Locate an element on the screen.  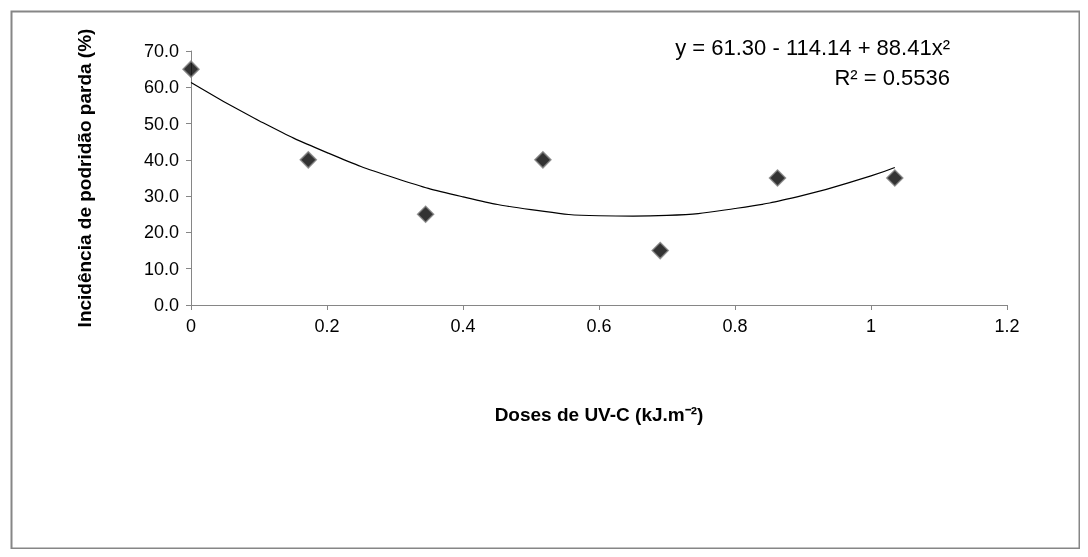
y-tick-label: 30.0 is located at coordinates (161, 196).